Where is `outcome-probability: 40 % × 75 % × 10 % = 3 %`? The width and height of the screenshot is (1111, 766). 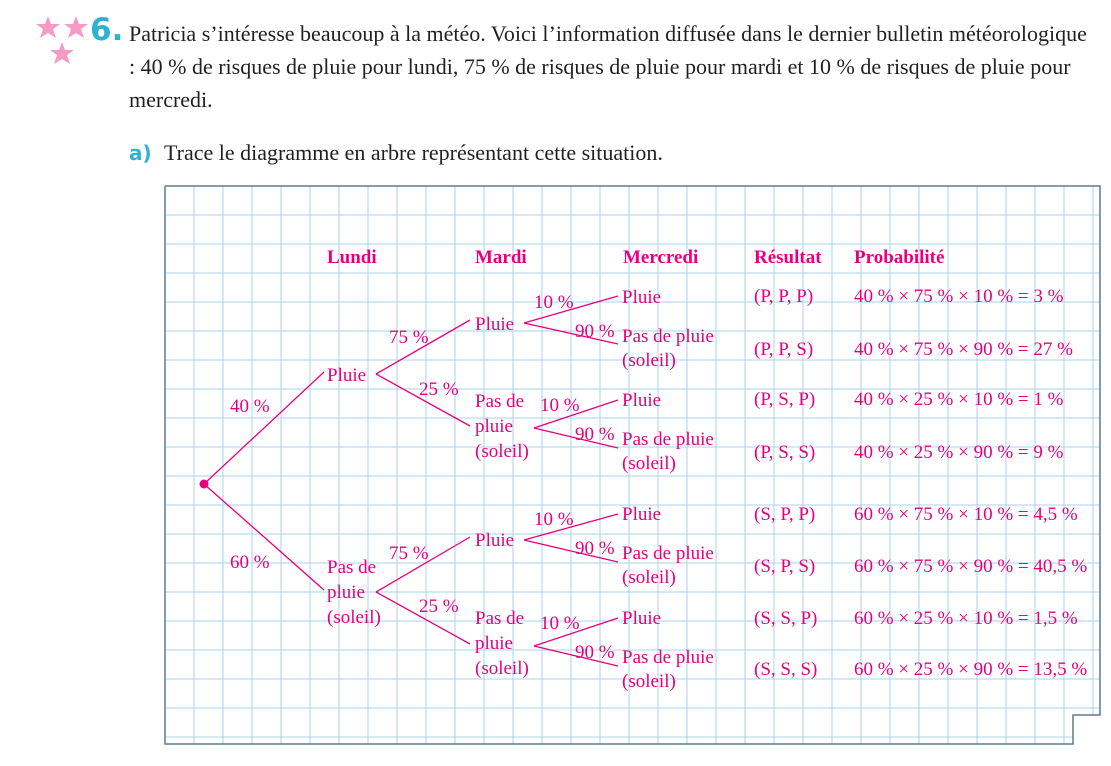 outcome-probability: 40 % × 75 % × 10 % = 3 % is located at coordinates (959, 296).